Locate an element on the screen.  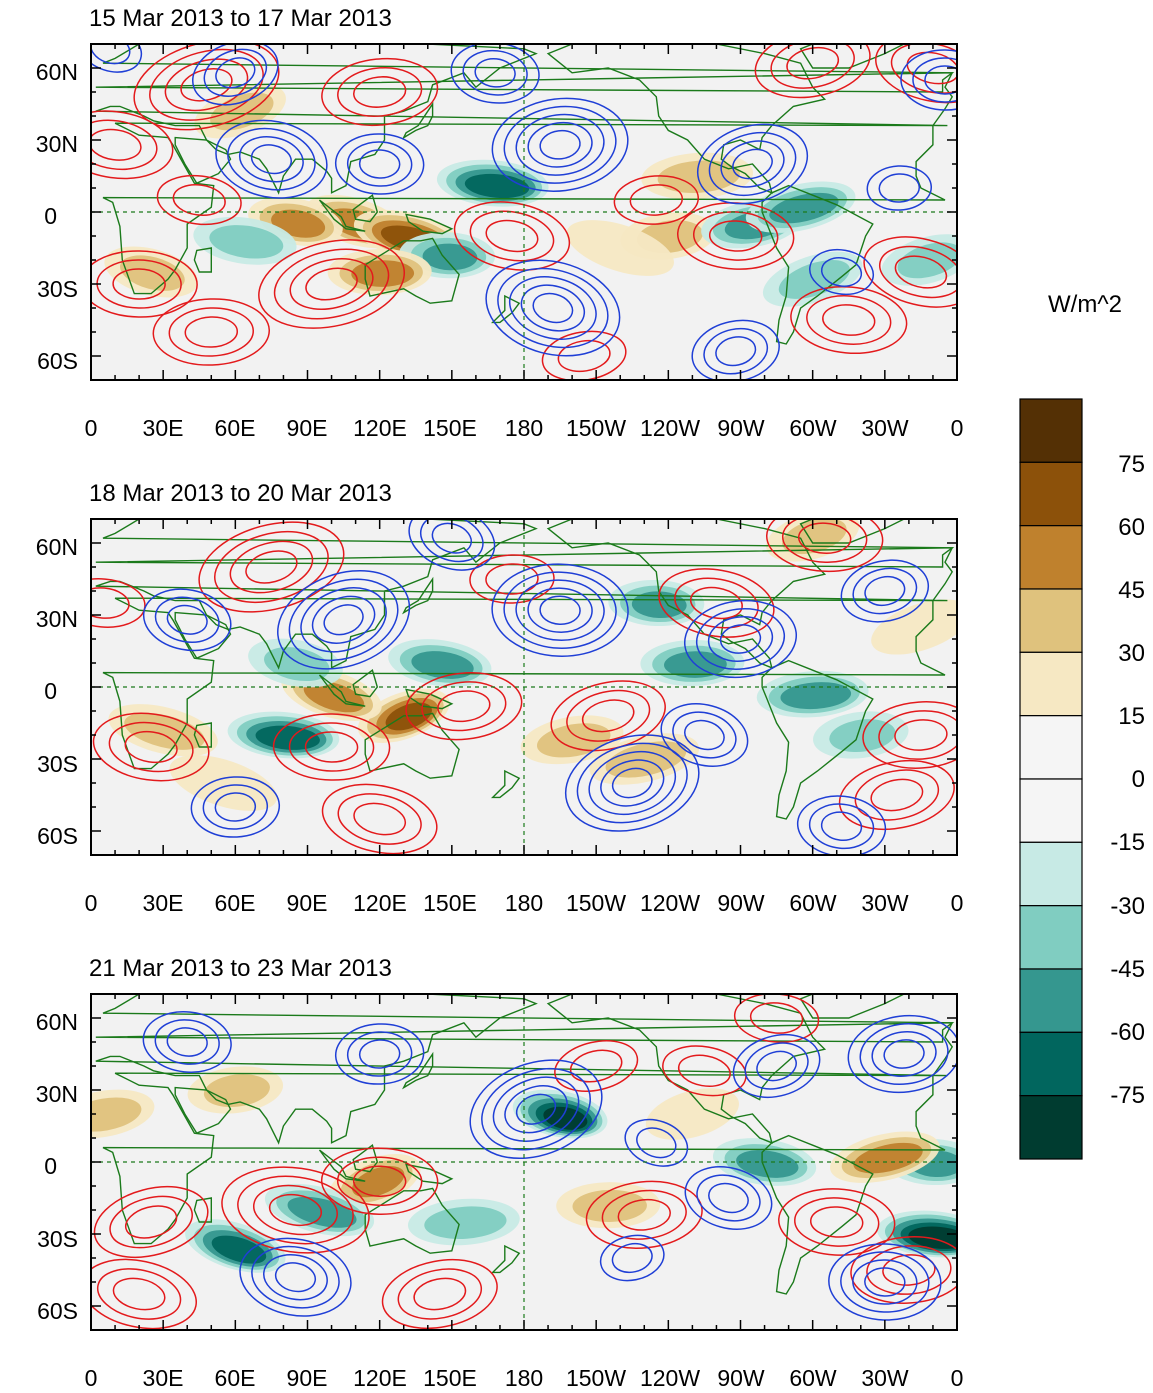
landmass-australia is located at coordinates (412, 1220).